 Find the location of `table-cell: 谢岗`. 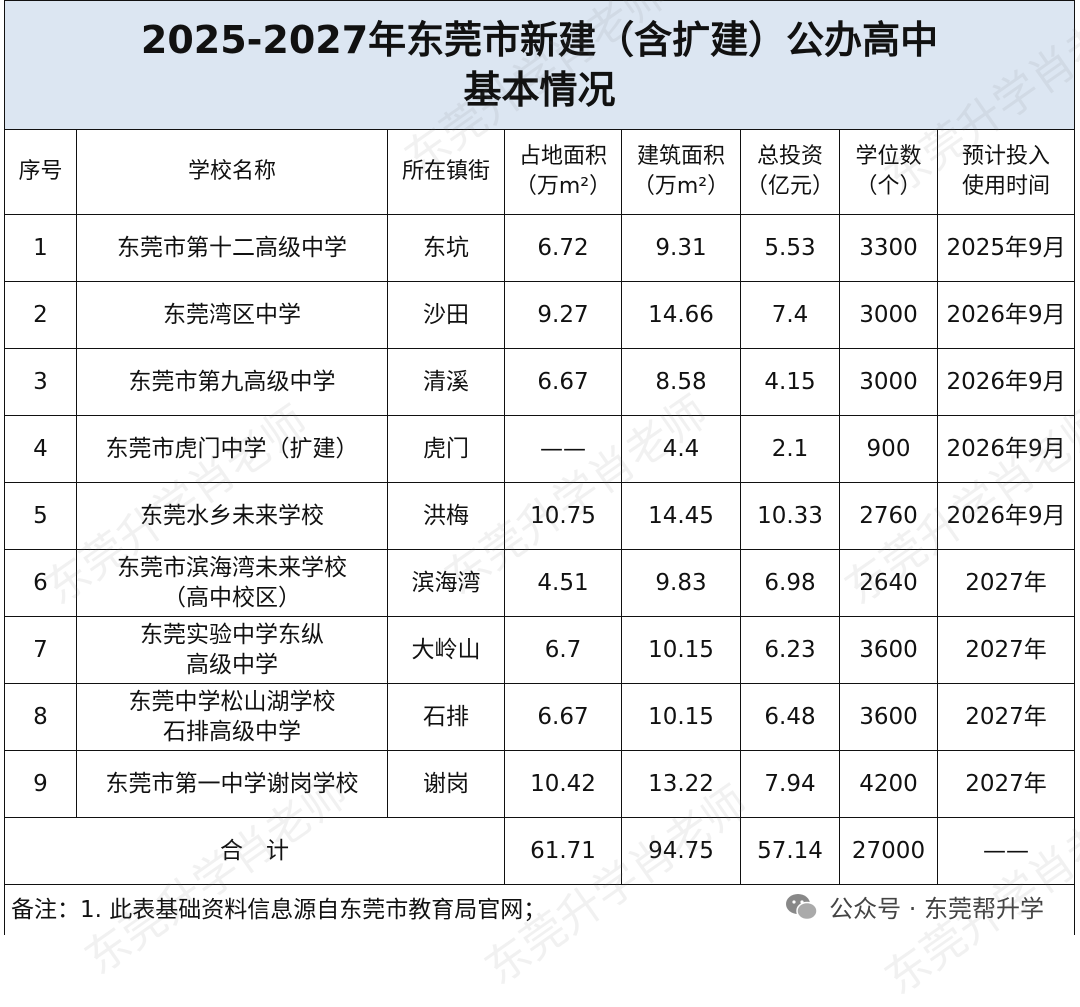

table-cell: 谢岗 is located at coordinates (446, 784).